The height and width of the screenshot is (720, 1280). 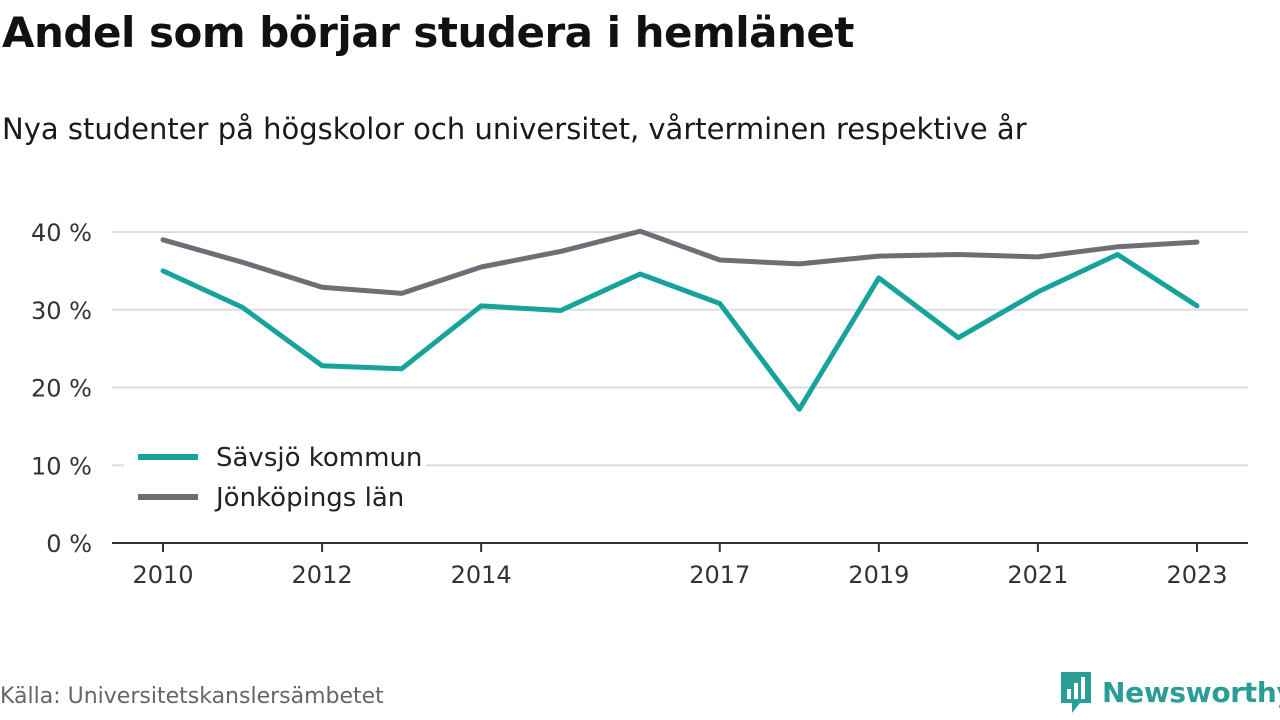 I want to click on x-tick-label: 2010, so click(x=162, y=575).